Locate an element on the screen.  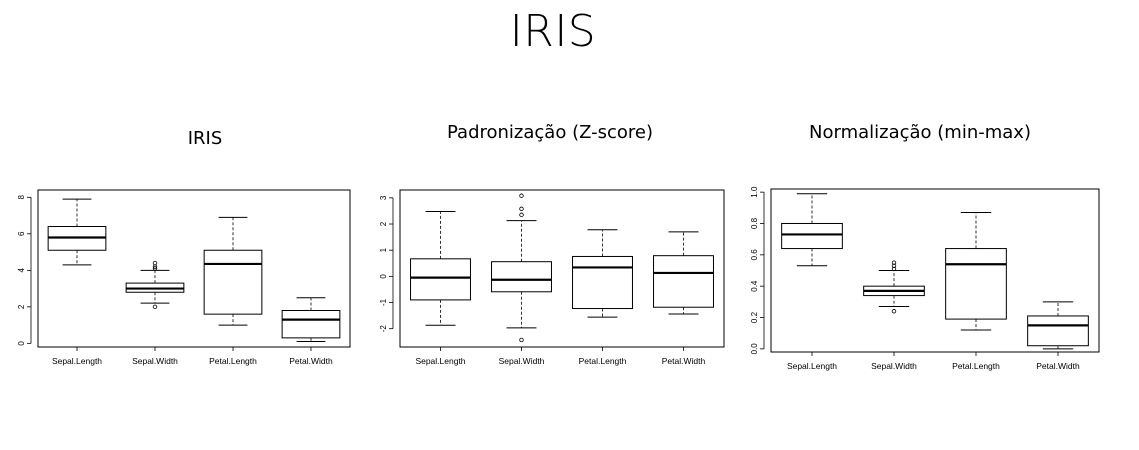
y-tick-label: 3 is located at coordinates (383, 197).